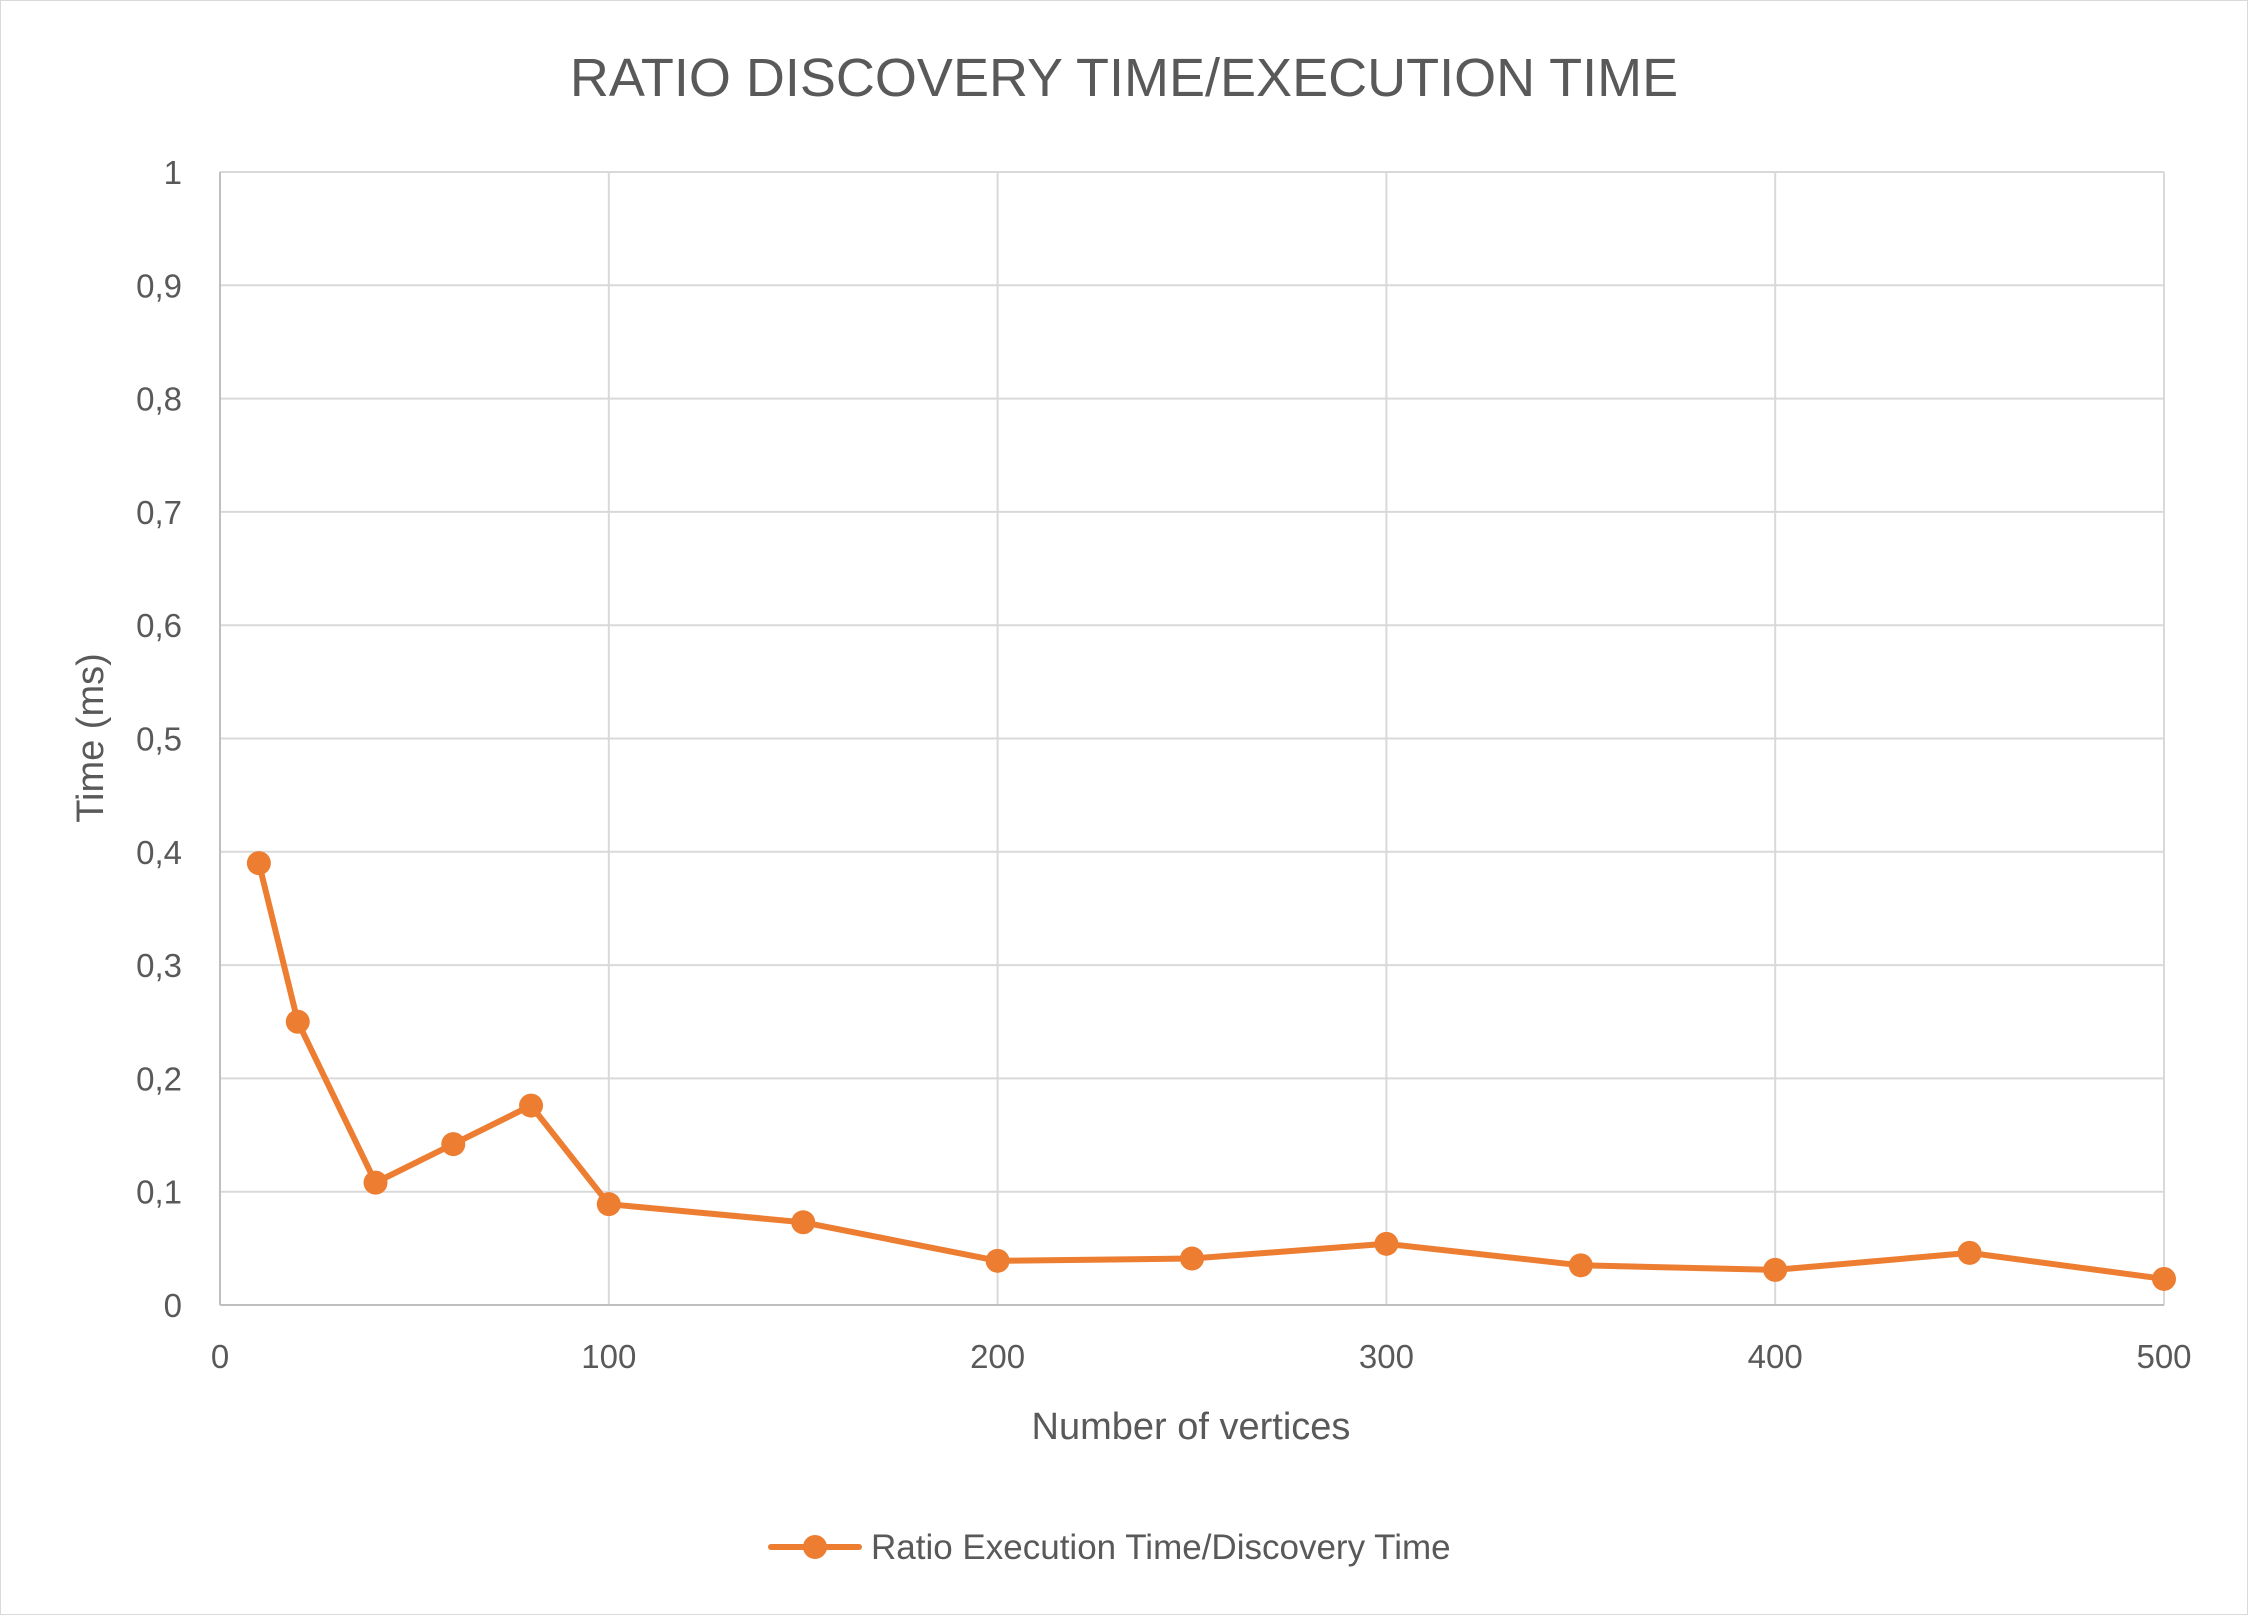  What do you see at coordinates (159, 1078) in the screenshot?
I see `y-tick-label: 0,2` at bounding box center [159, 1078].